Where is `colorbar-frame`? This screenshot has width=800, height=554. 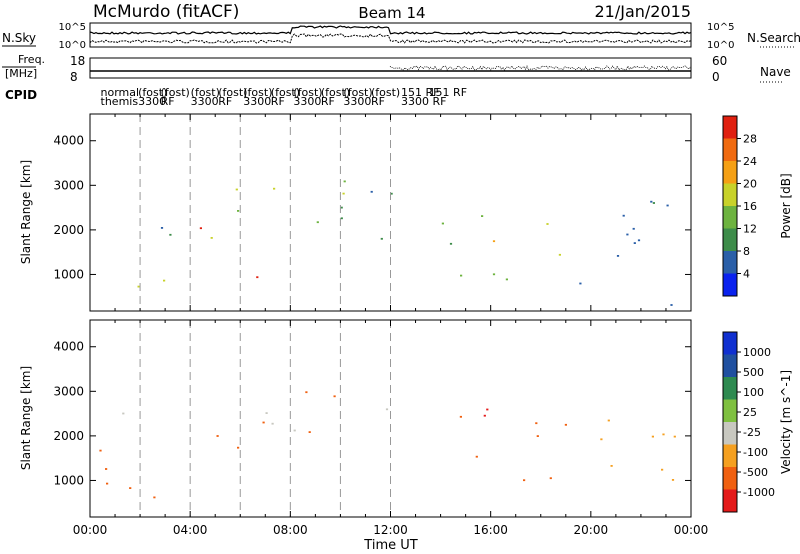
colorbar-frame is located at coordinates (730, 422).